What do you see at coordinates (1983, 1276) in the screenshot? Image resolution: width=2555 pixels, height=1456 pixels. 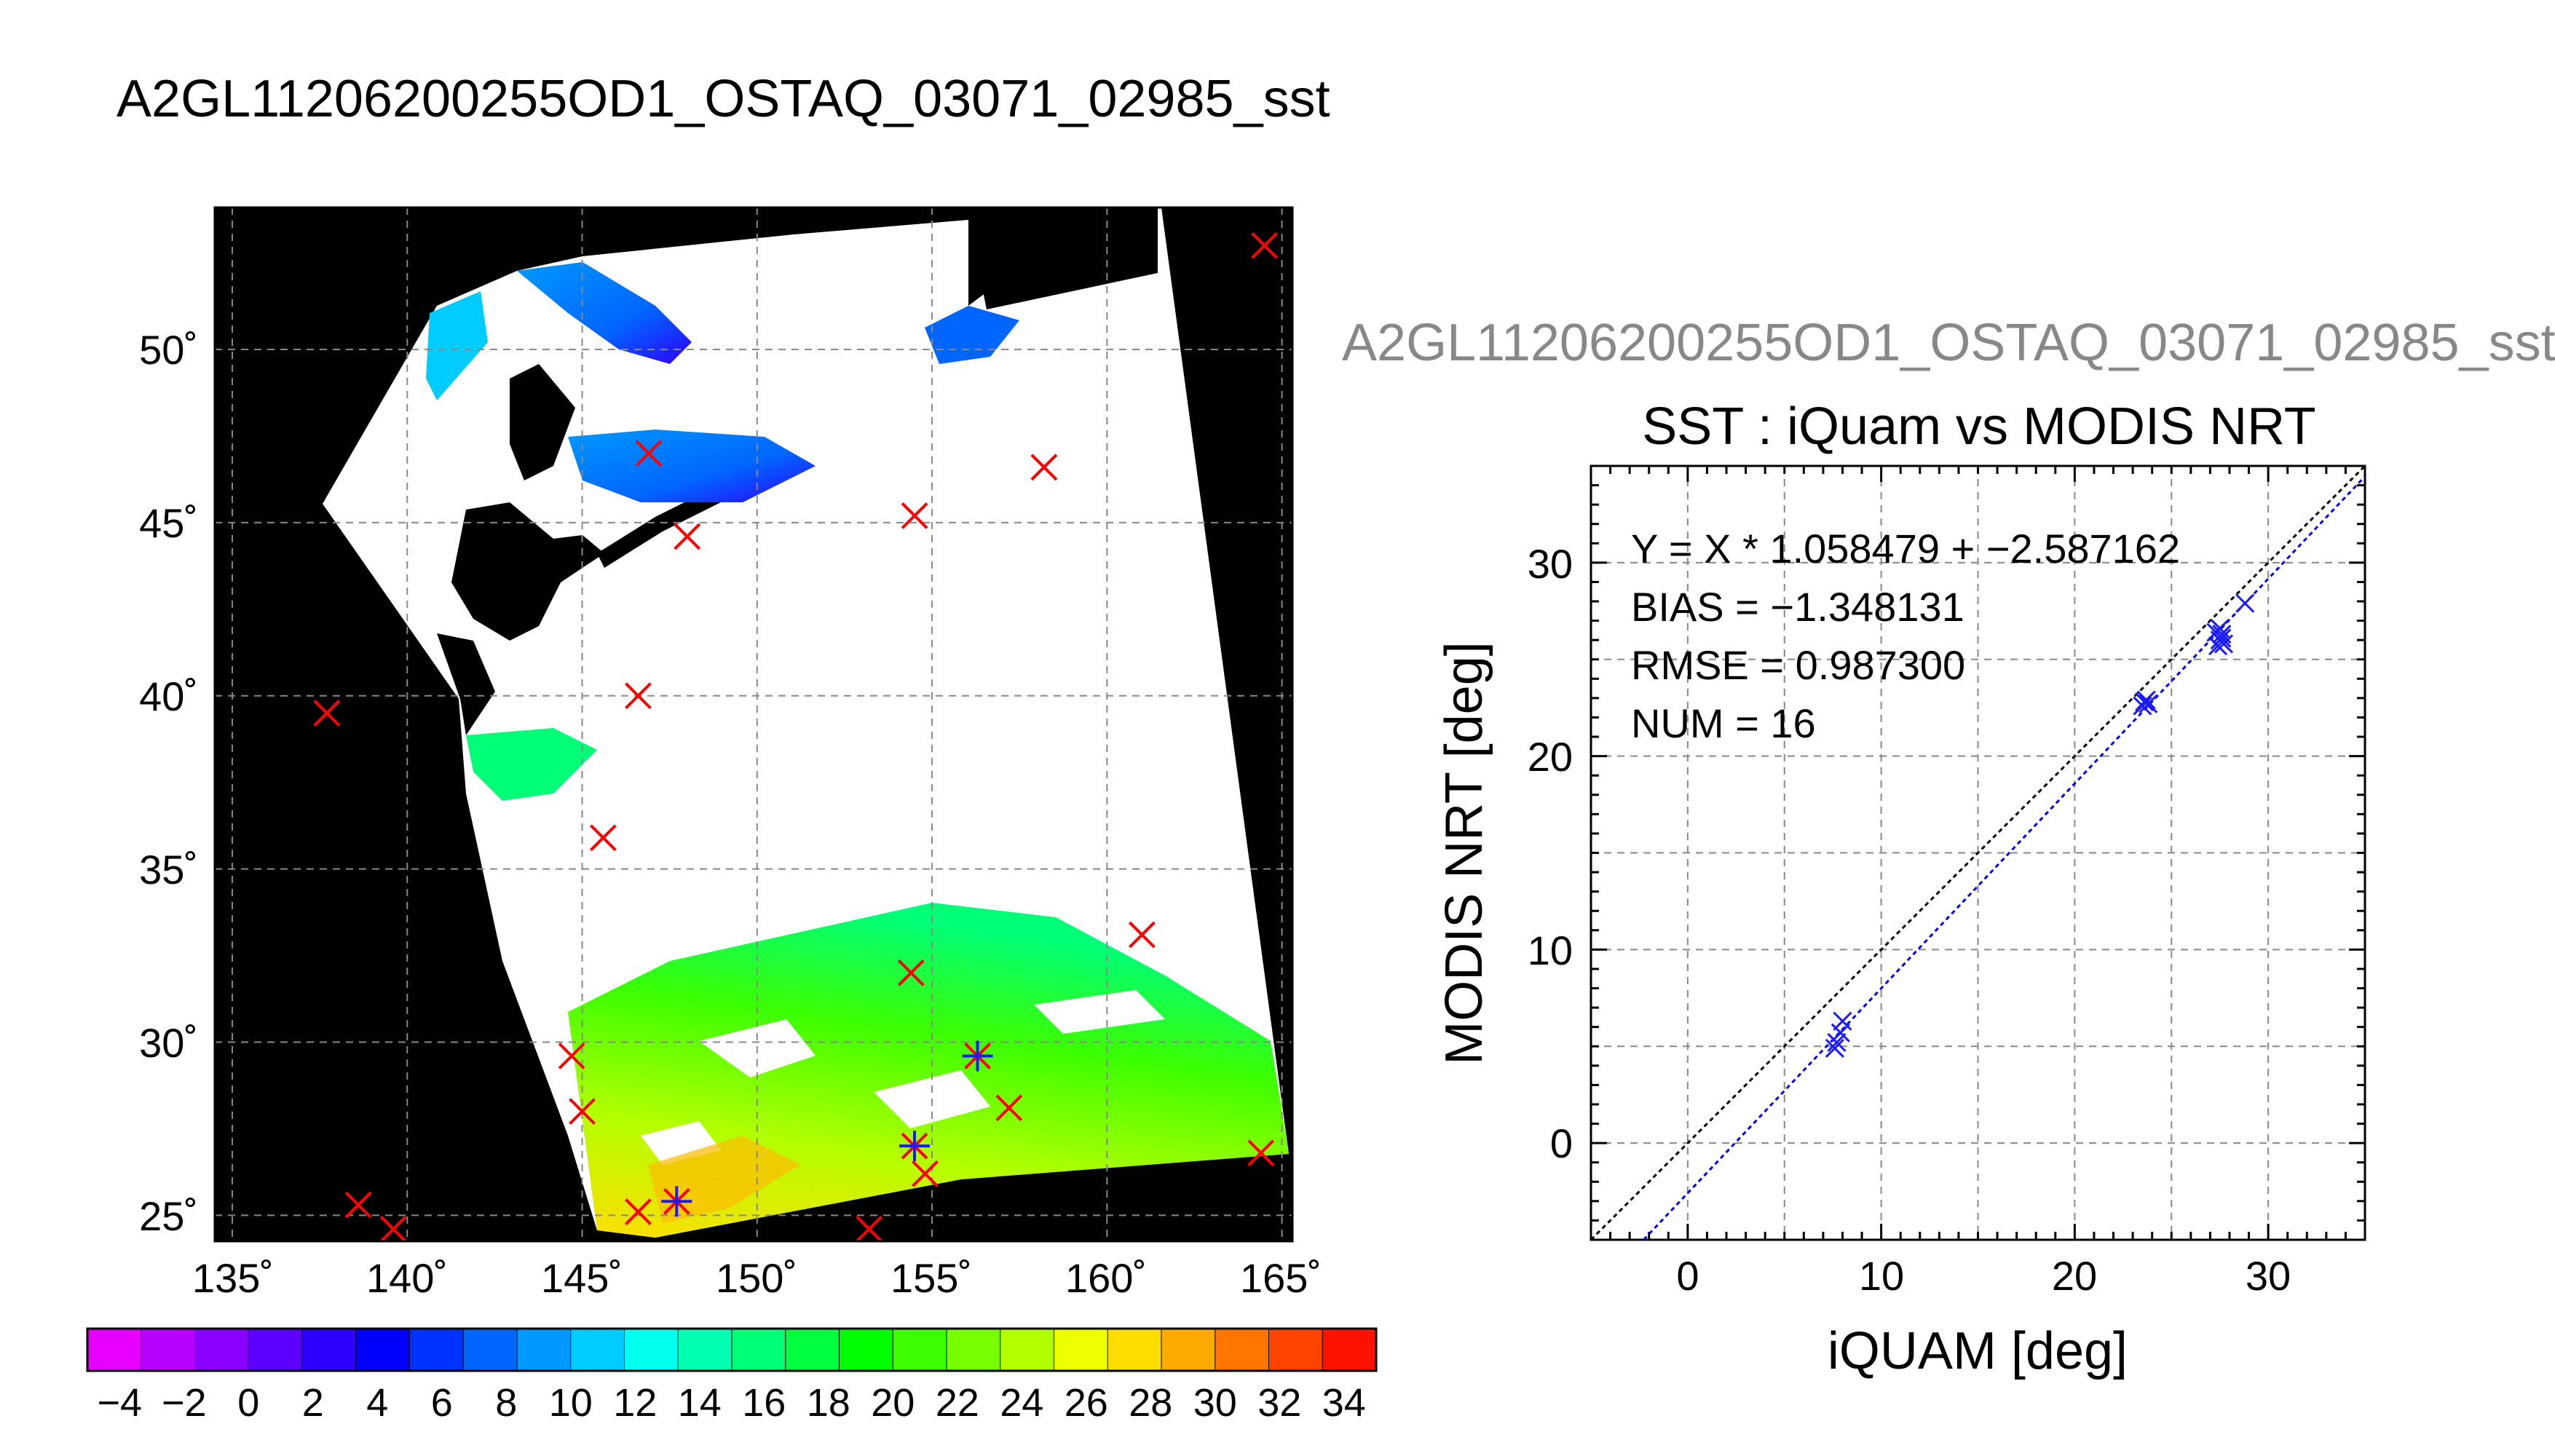 I see `scatter-x-tick-labels: 0 10 20 30` at bounding box center [1983, 1276].